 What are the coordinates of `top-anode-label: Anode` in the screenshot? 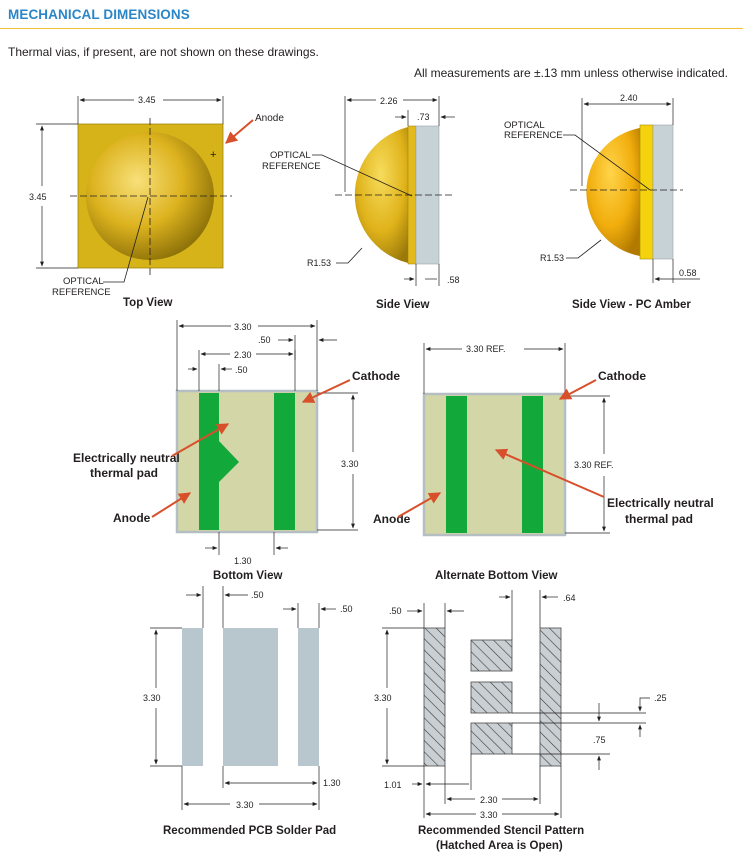 It's located at (269, 118).